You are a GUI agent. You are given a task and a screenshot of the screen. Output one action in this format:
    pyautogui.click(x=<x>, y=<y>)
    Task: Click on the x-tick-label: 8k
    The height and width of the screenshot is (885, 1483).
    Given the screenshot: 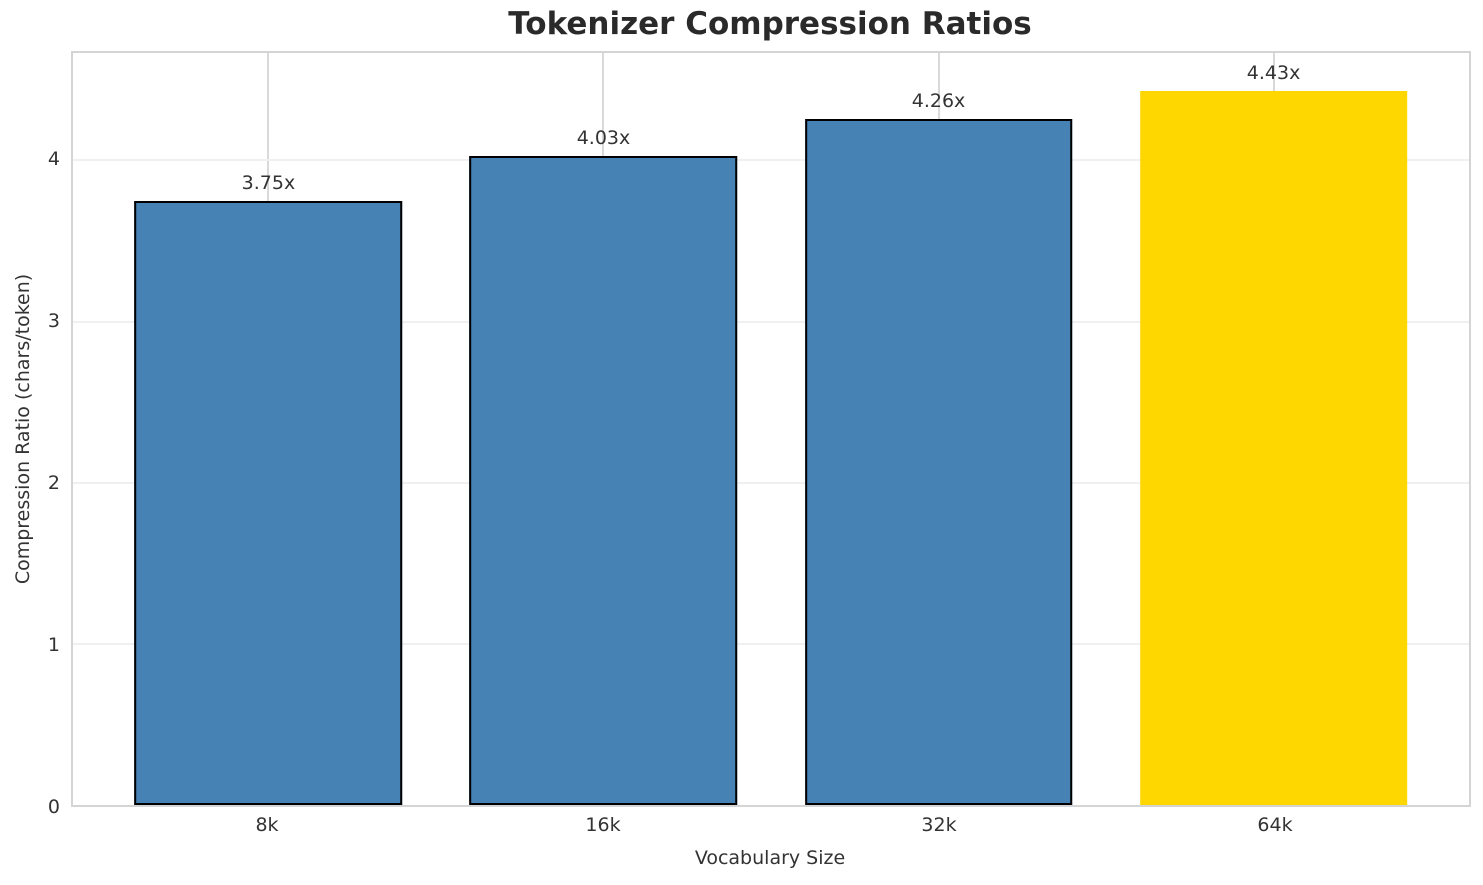 What is the action you would take?
    pyautogui.click(x=267, y=825)
    